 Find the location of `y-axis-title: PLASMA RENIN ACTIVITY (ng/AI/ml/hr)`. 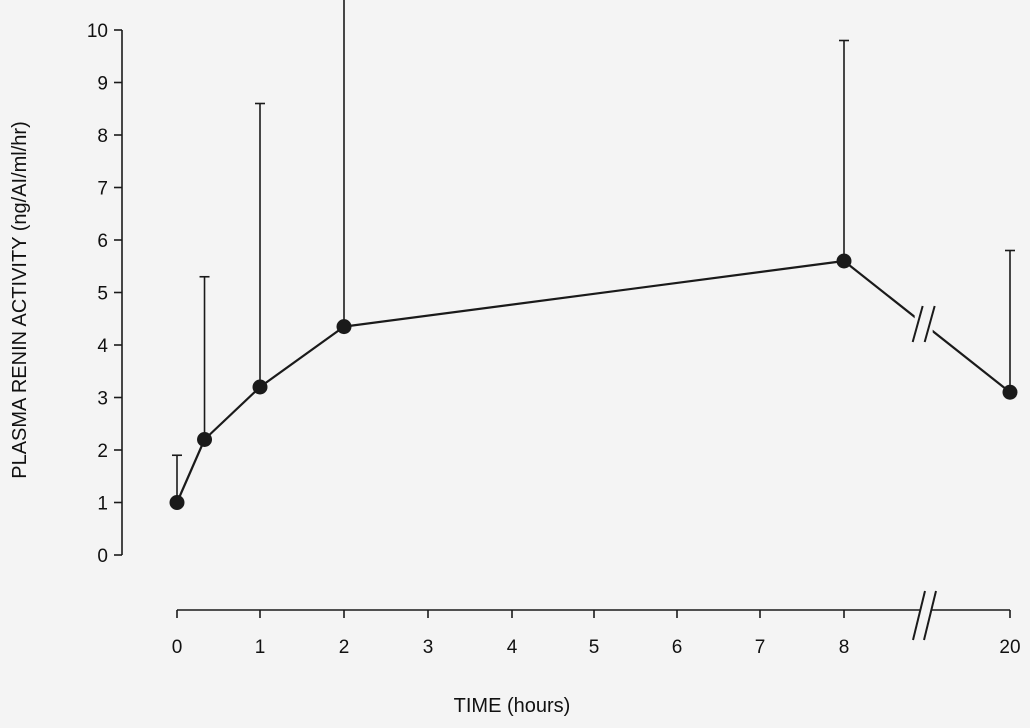

y-axis-title: PLASMA RENIN ACTIVITY (ng/AI/ml/hr) is located at coordinates (20, 300).